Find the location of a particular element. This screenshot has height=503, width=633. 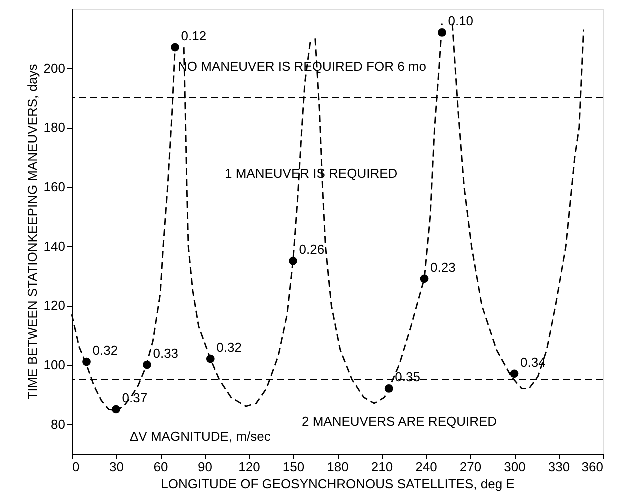

y-axis-title: TIME BETWEEN STATIONKEEPING MANEUVERS, days is located at coordinates (32, 232).